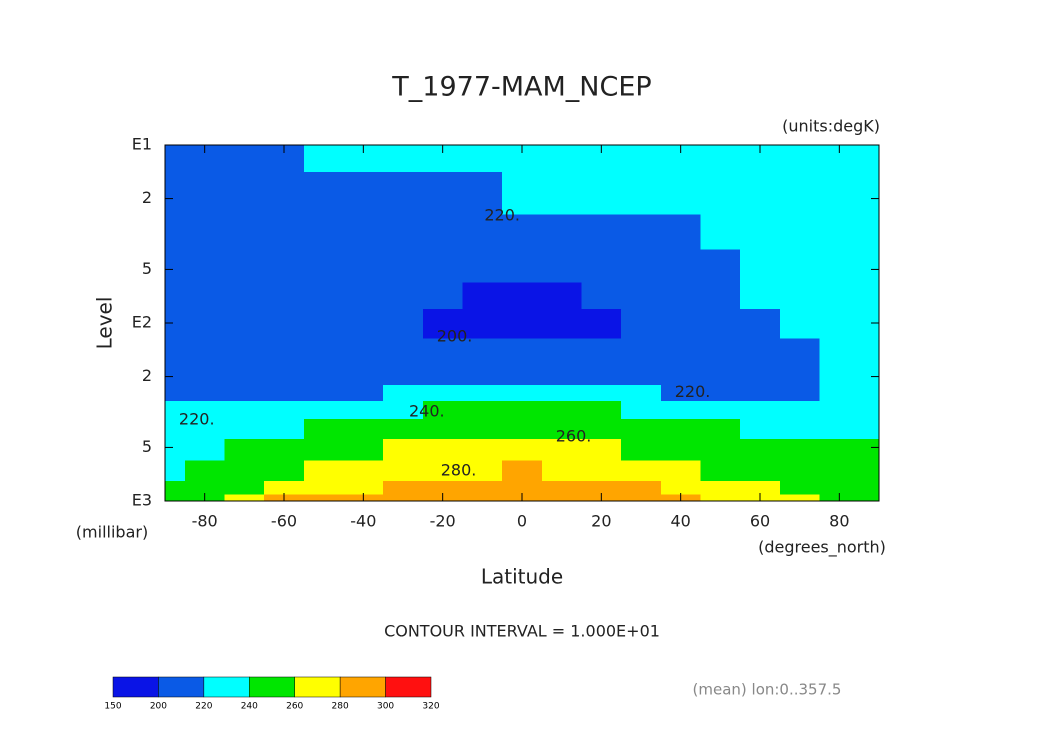 The image size is (1044, 743). Describe the element at coordinates (459, 470) in the screenshot. I see `contour-label: 280.` at that location.